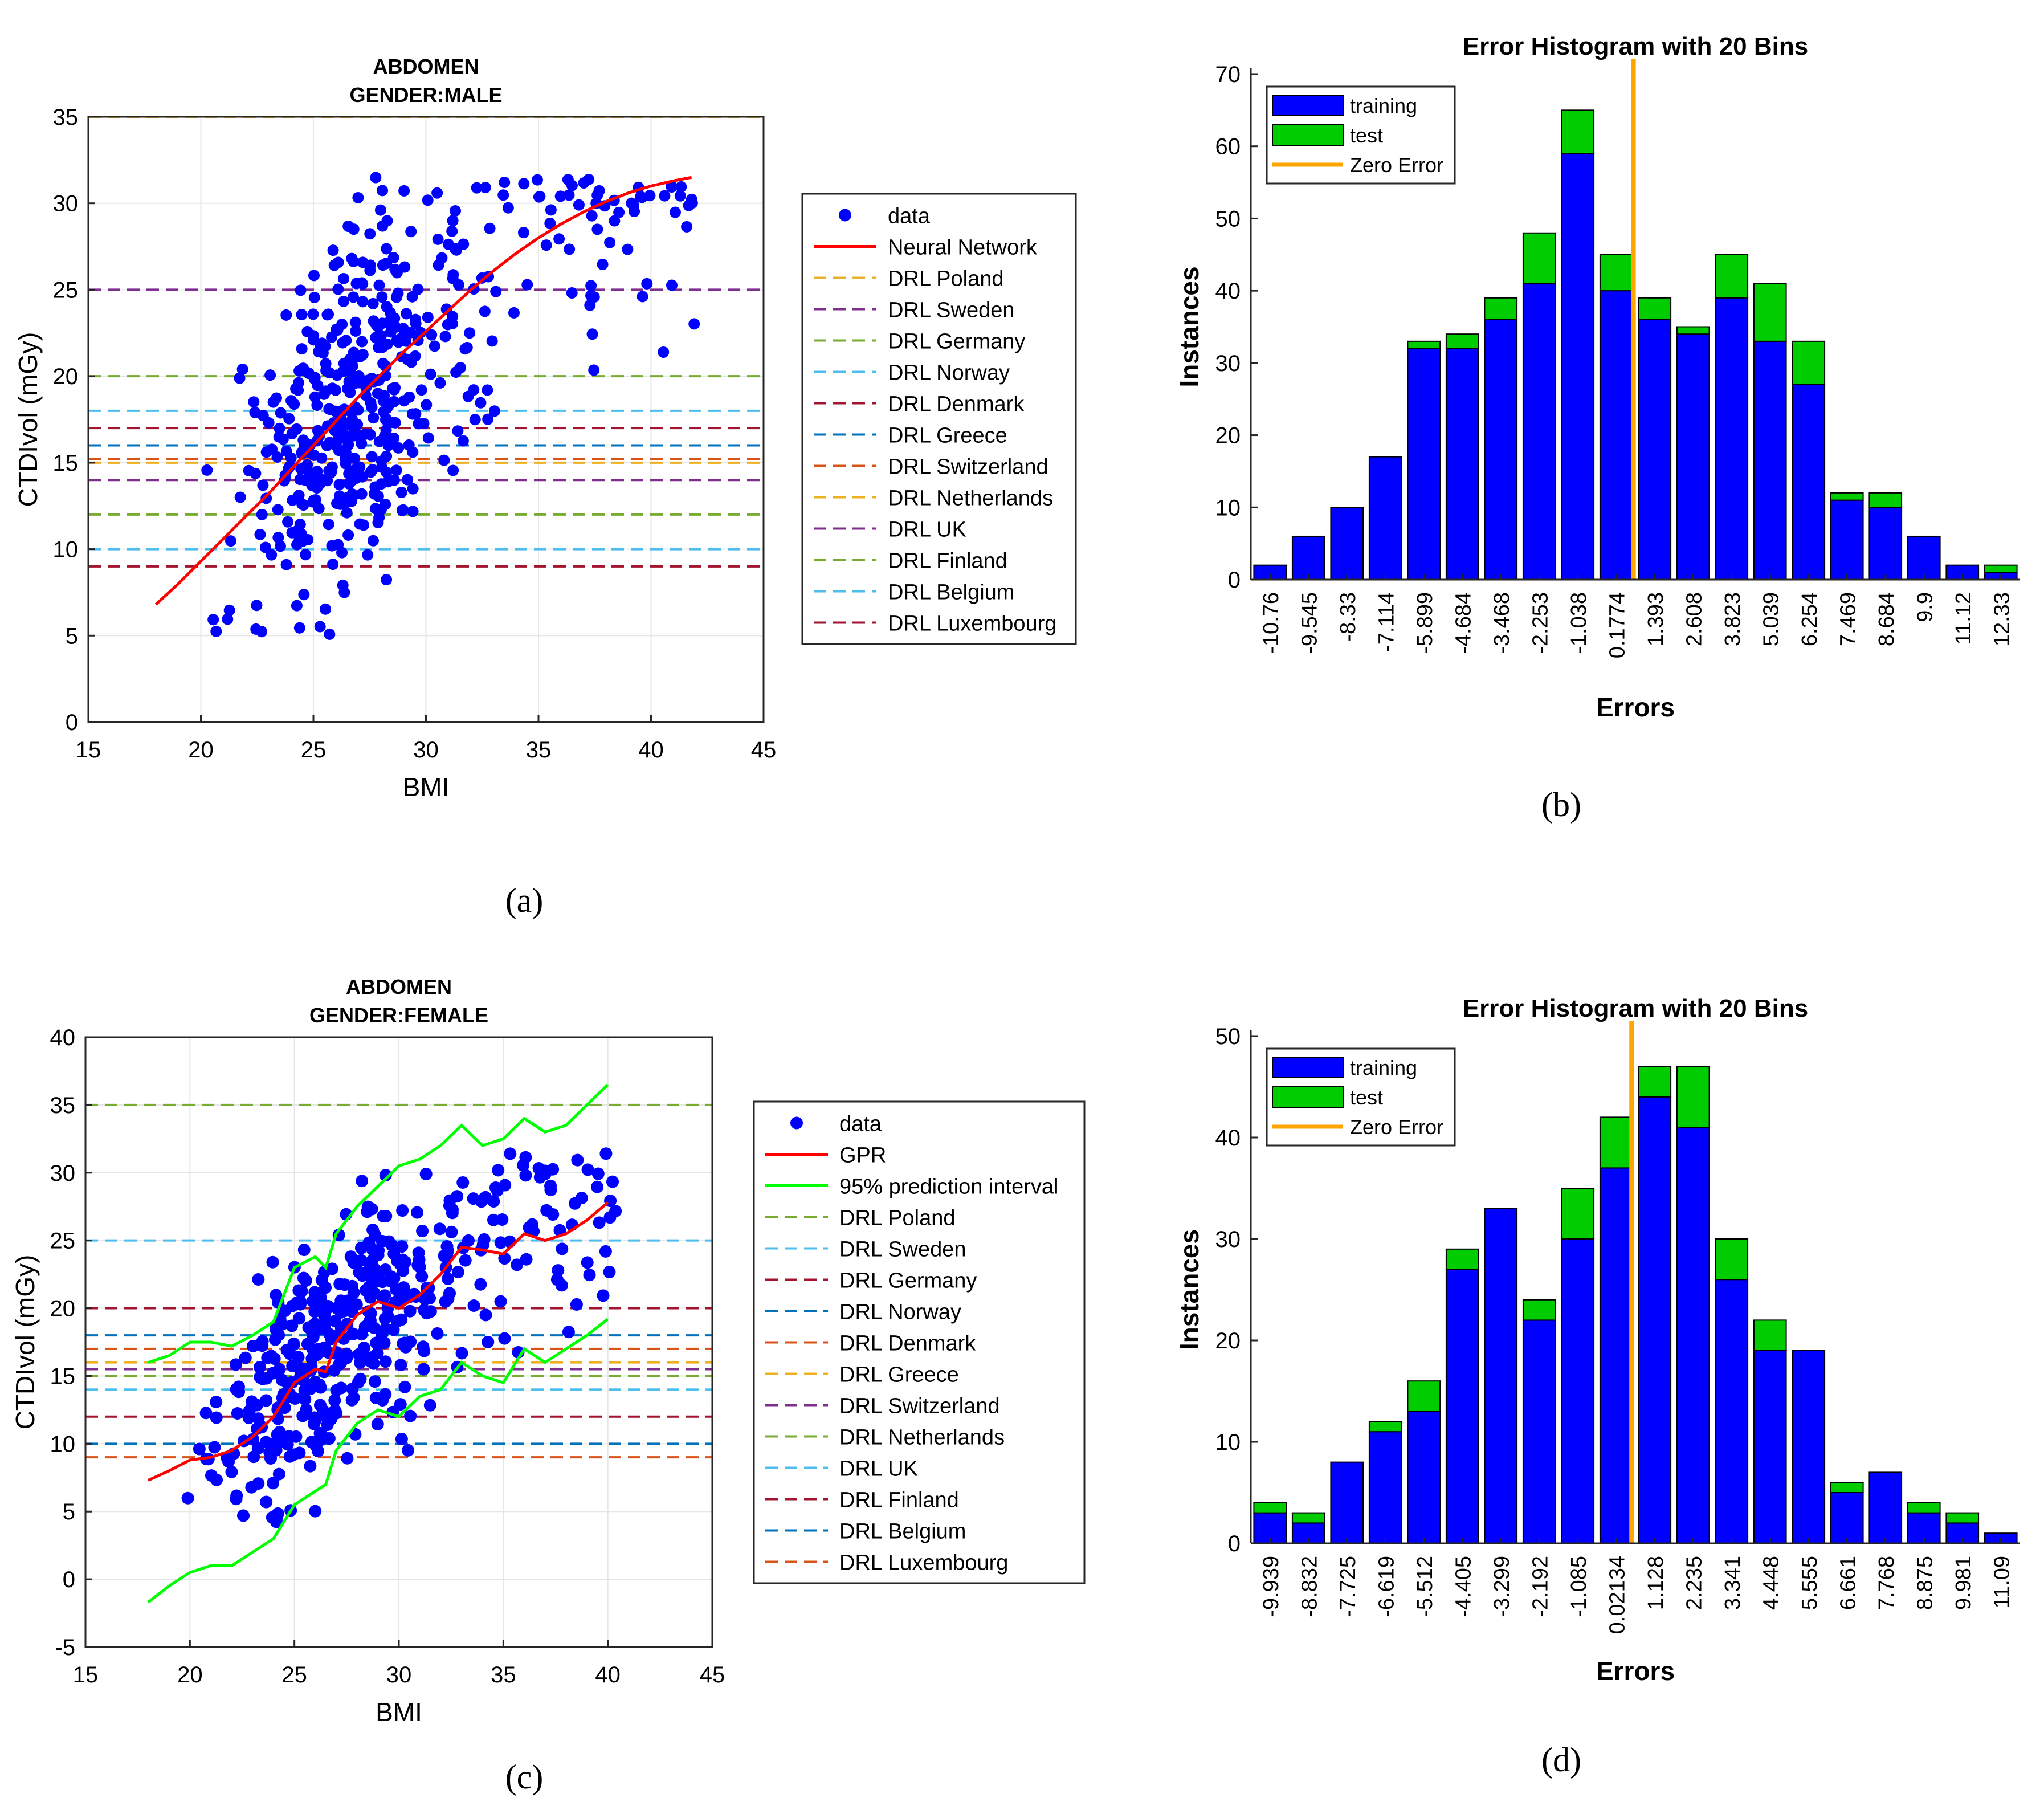 The width and height of the screenshot is (2044, 1810). What do you see at coordinates (63, 1241) in the screenshot?
I see `y-tick-label: 25` at bounding box center [63, 1241].